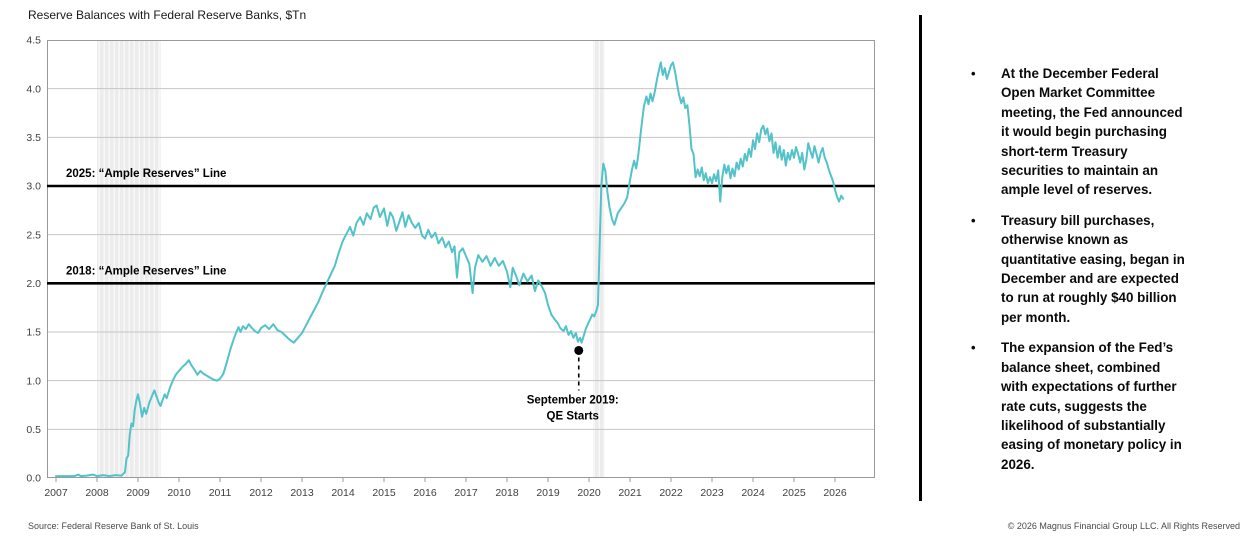 The width and height of the screenshot is (1258, 547). Describe the element at coordinates (33, 138) in the screenshot. I see `y-tick-label: 3.5` at that location.